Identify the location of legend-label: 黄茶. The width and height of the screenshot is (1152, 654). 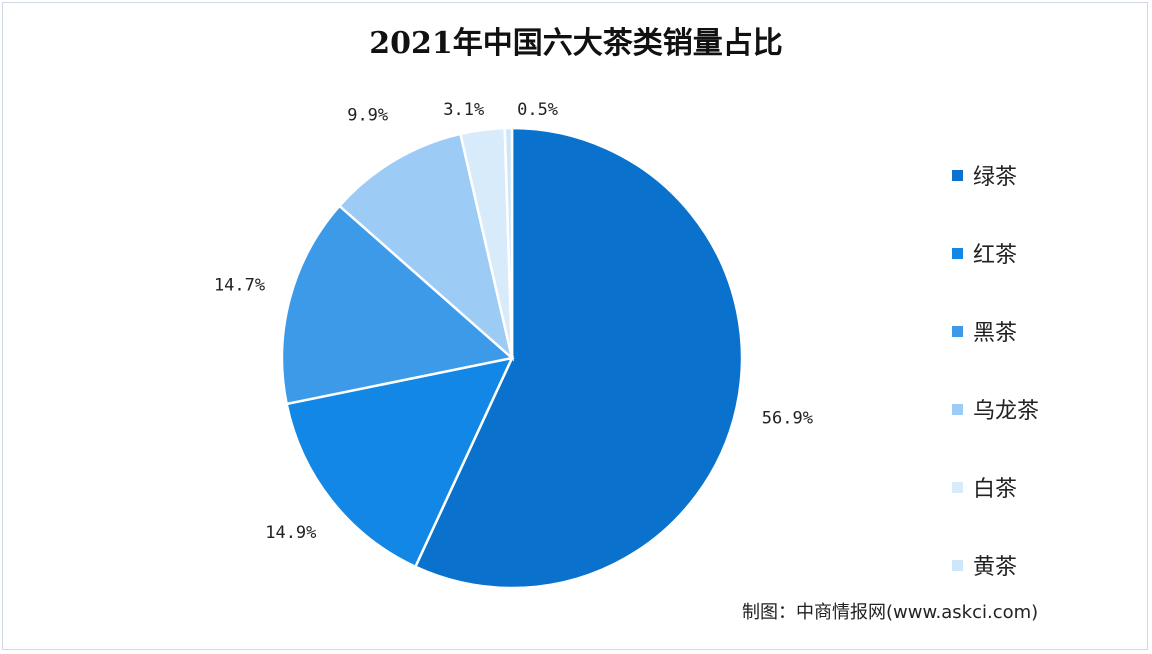
(995, 567).